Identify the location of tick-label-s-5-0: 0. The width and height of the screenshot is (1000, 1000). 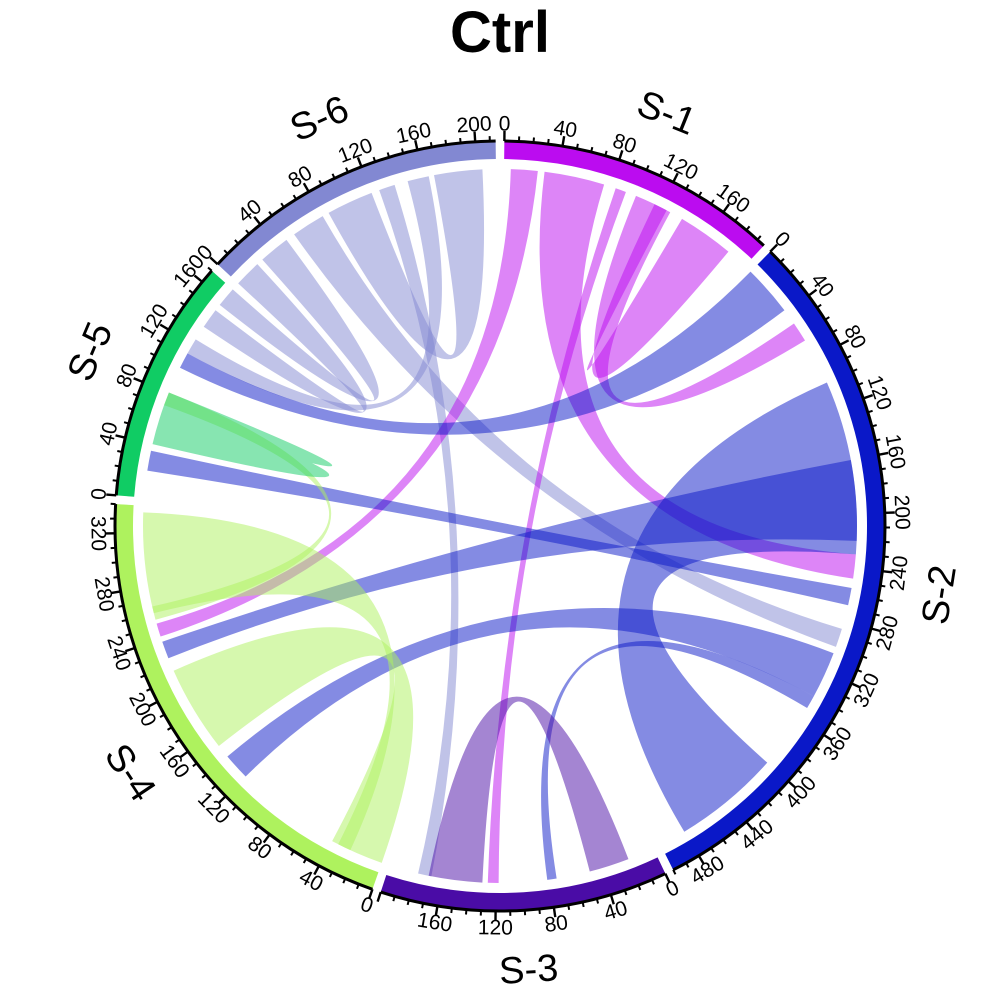
(99, 493).